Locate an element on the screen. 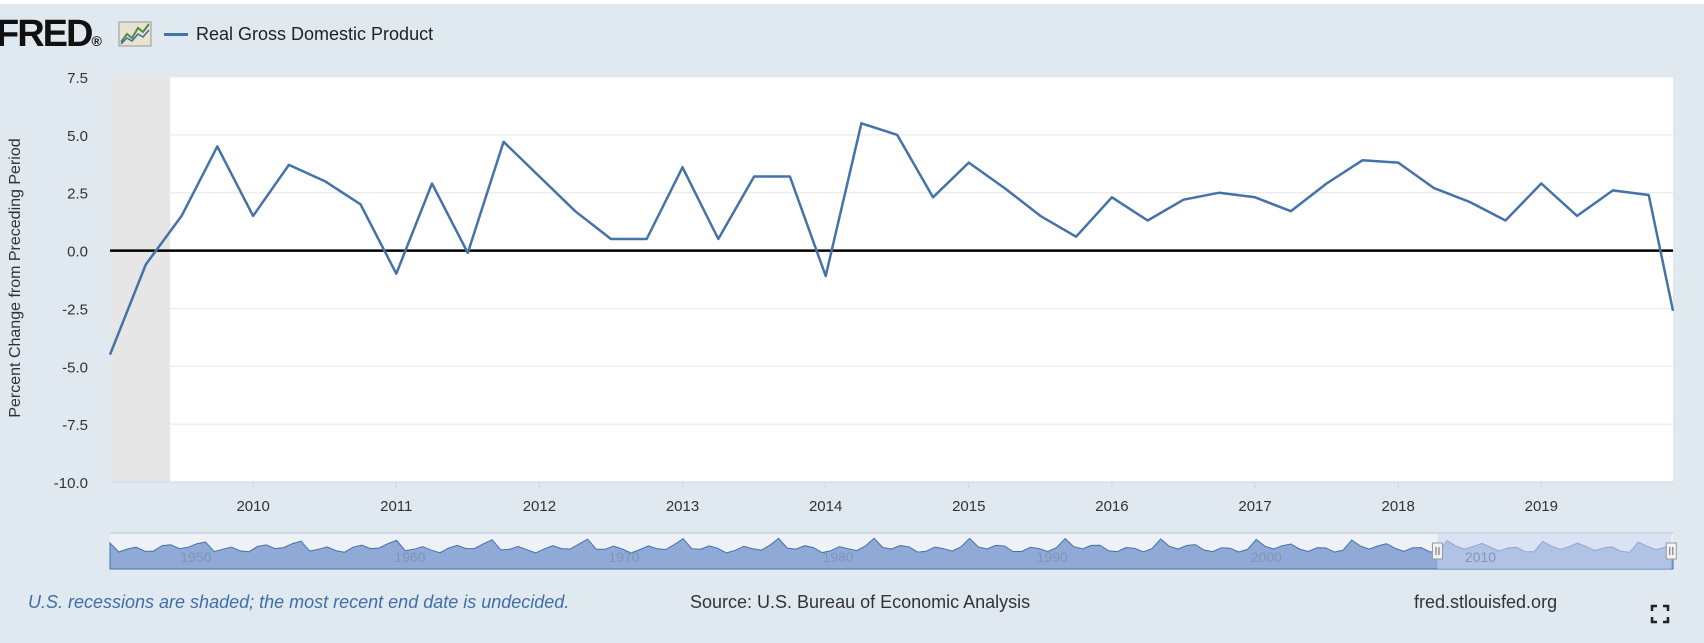 Image resolution: width=1704 pixels, height=643 pixels. navigator-series is located at coordinates (891, 553).